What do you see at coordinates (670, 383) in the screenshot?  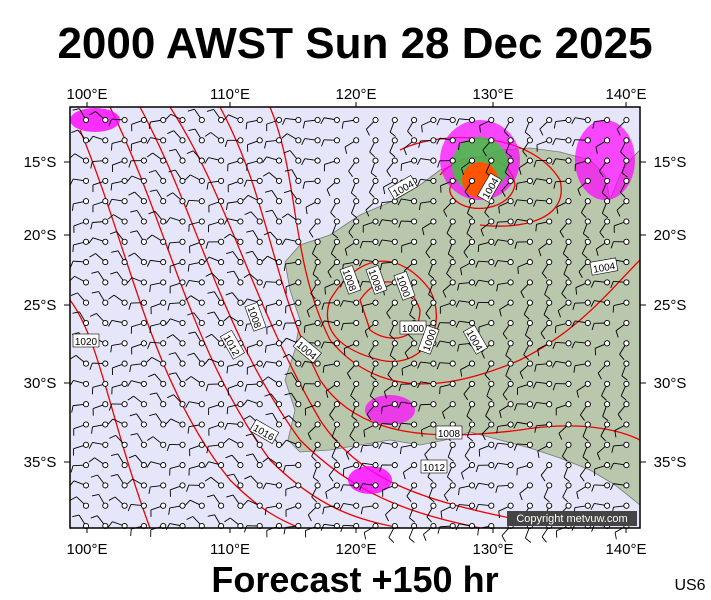 I see `lat-label: 30°S` at bounding box center [670, 383].